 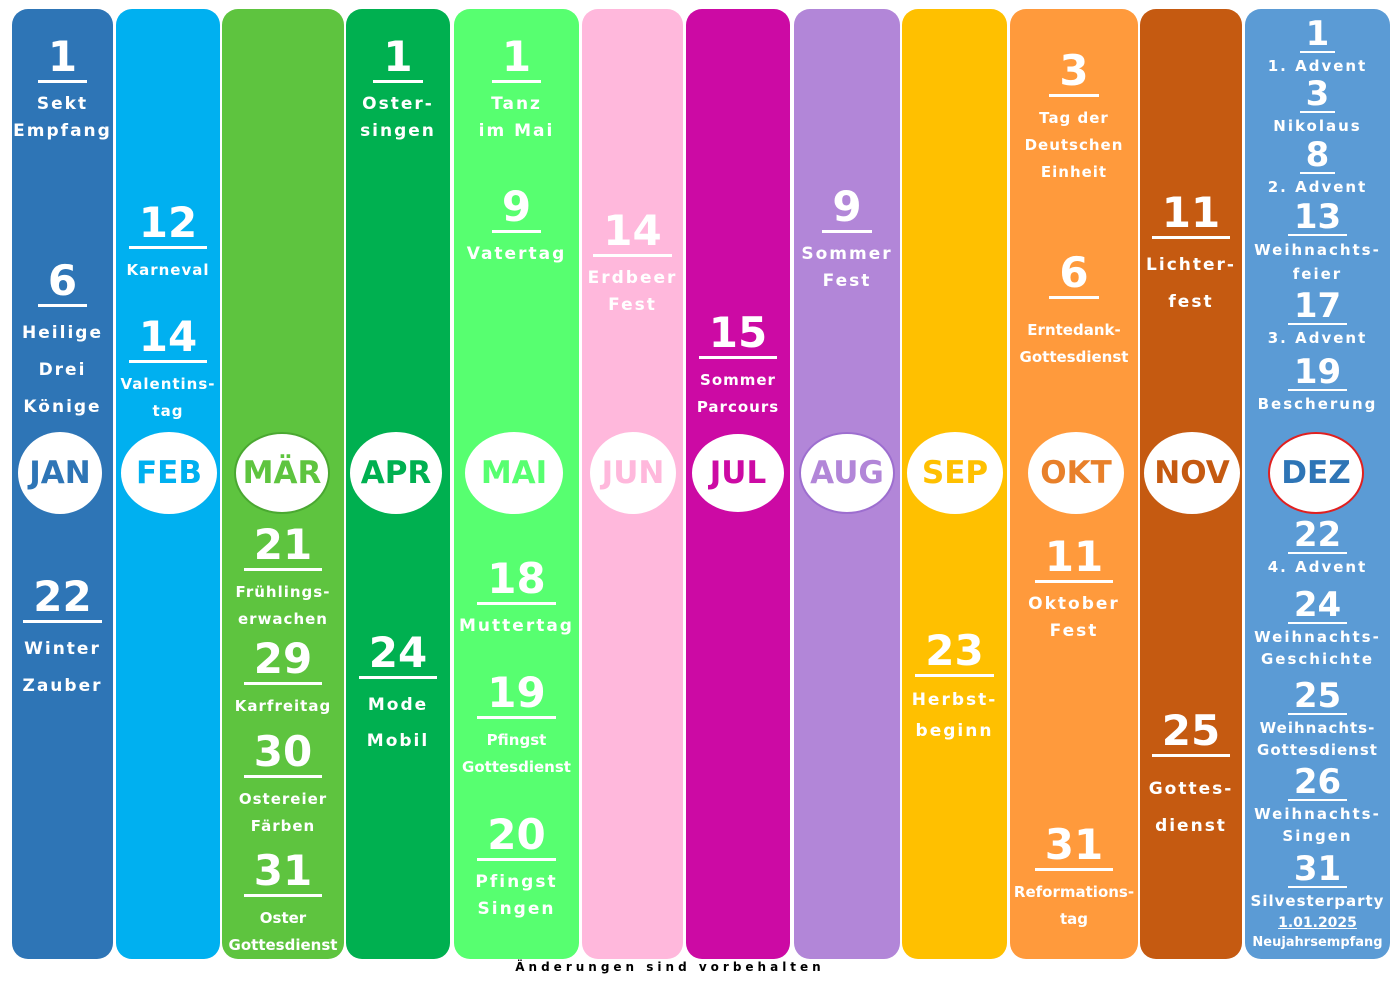 I want to click on event-text: Sommer Parcours, so click(x=738, y=393).